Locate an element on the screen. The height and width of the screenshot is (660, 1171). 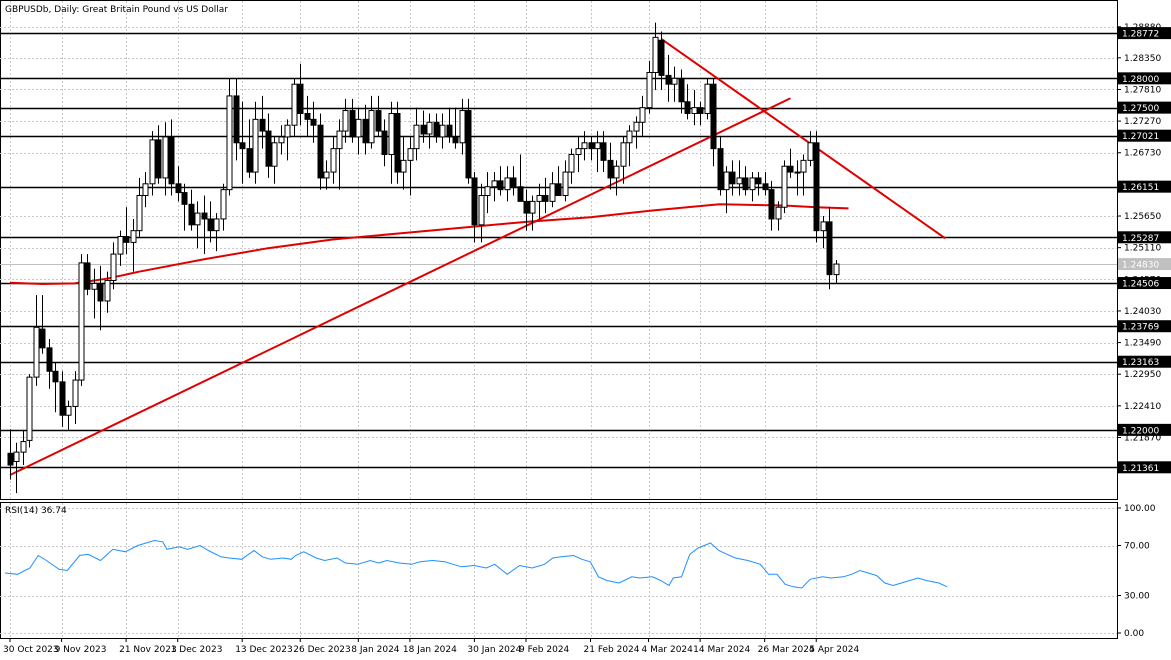
rsi-tick-label: 70.00 is located at coordinates (1137, 547).